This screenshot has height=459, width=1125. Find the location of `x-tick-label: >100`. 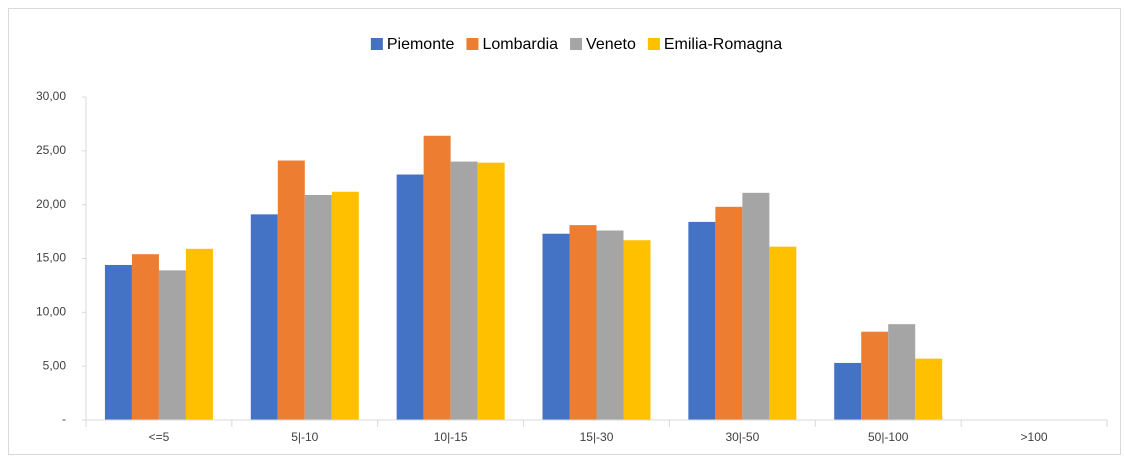

x-tick-label: >100 is located at coordinates (1034, 437).